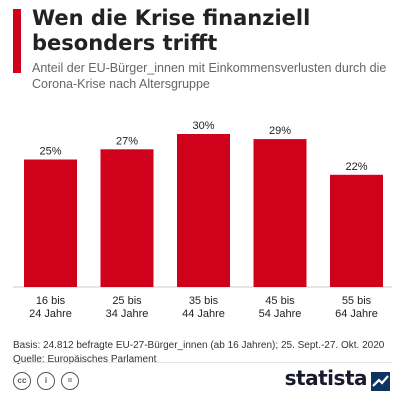 The width and height of the screenshot is (405, 405). I want to click on category-label: 24 Jahre, so click(50, 314).